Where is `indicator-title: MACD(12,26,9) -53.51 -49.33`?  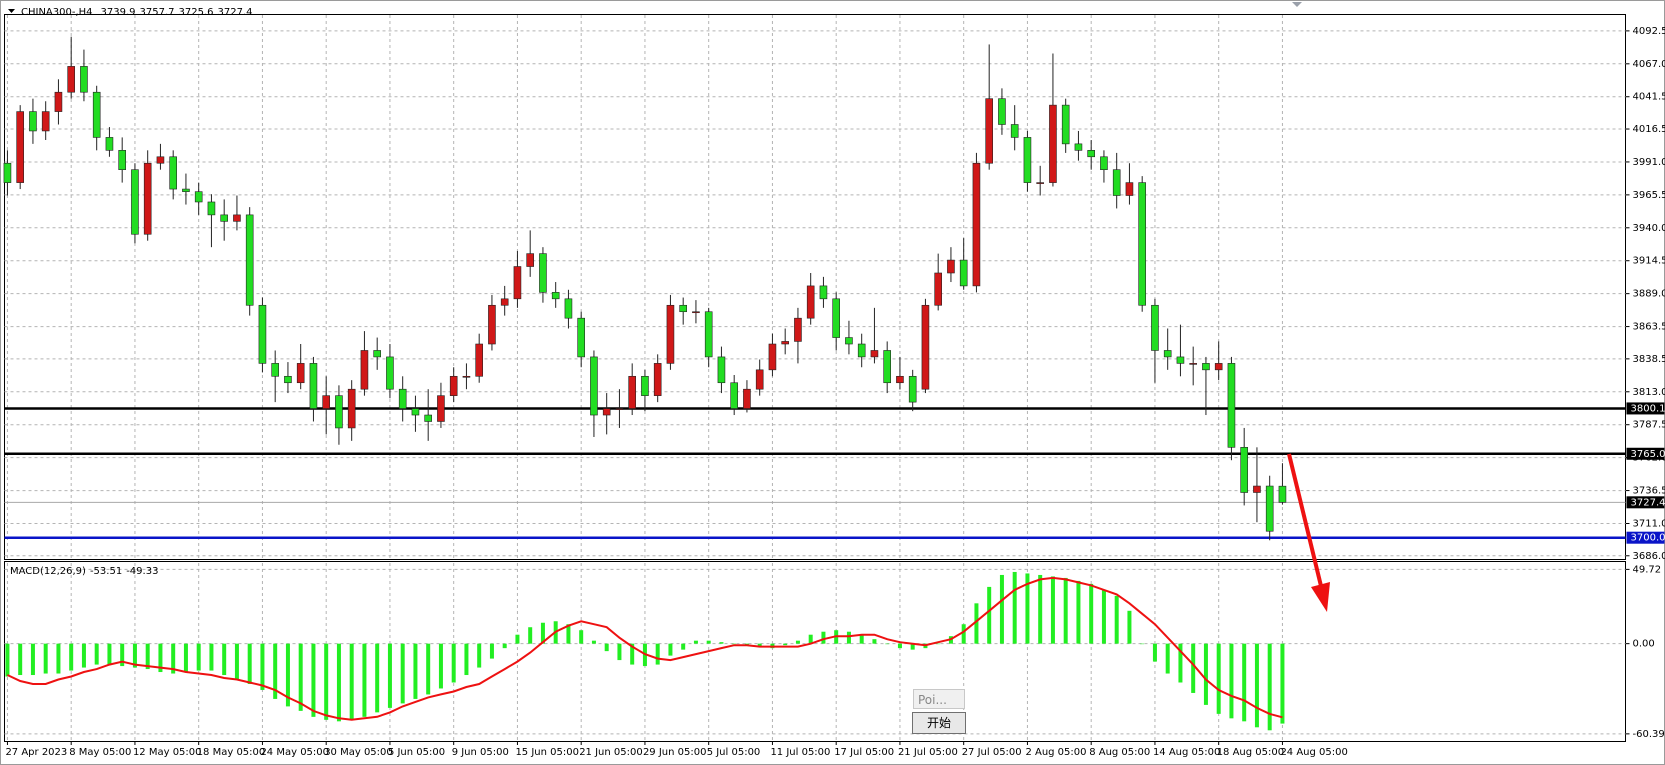 indicator-title: MACD(12,26,9) -53.51 -49.33 is located at coordinates (84, 571).